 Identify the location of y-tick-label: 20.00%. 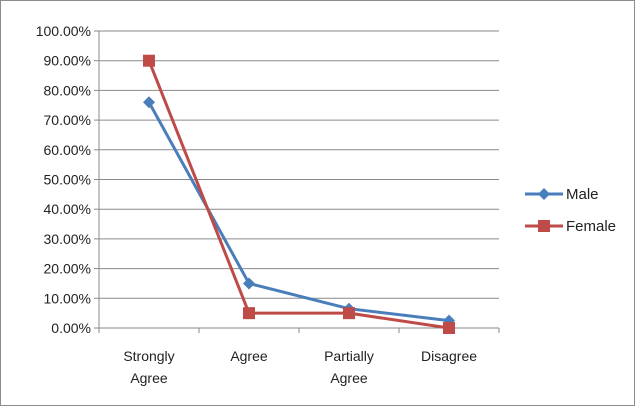
(67, 269).